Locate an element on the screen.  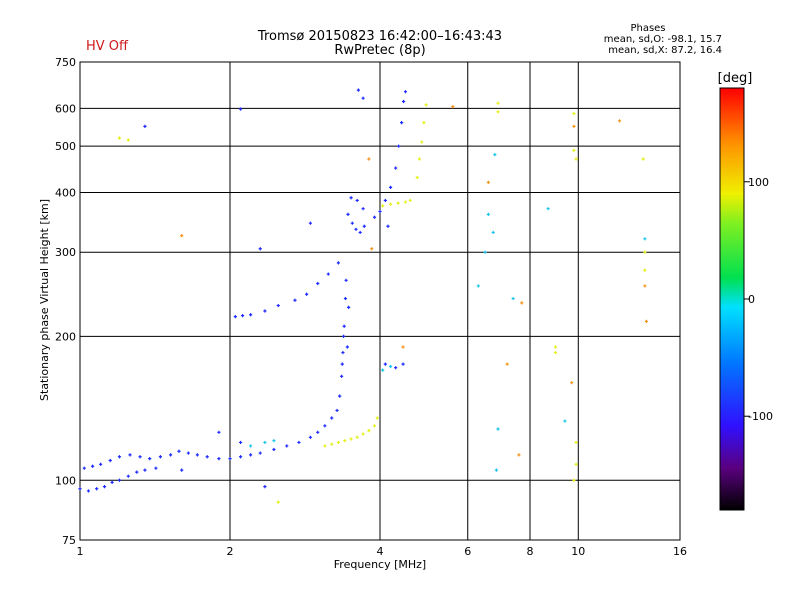
y-axis-label: Stationary phase Virtual Height [km] is located at coordinates (44, 300).